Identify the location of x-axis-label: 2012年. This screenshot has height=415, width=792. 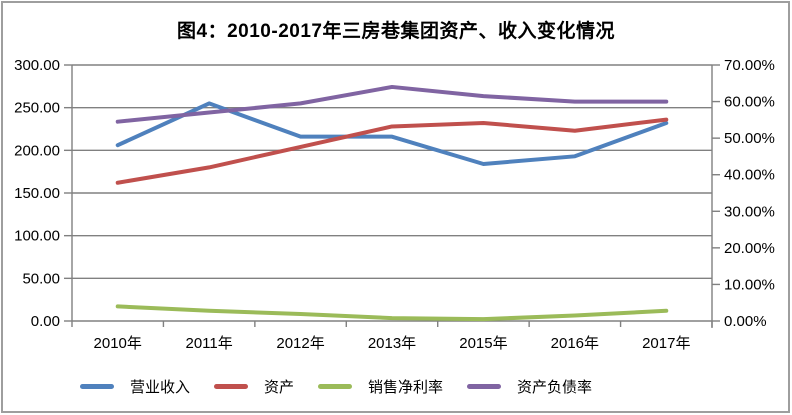
(300, 343).